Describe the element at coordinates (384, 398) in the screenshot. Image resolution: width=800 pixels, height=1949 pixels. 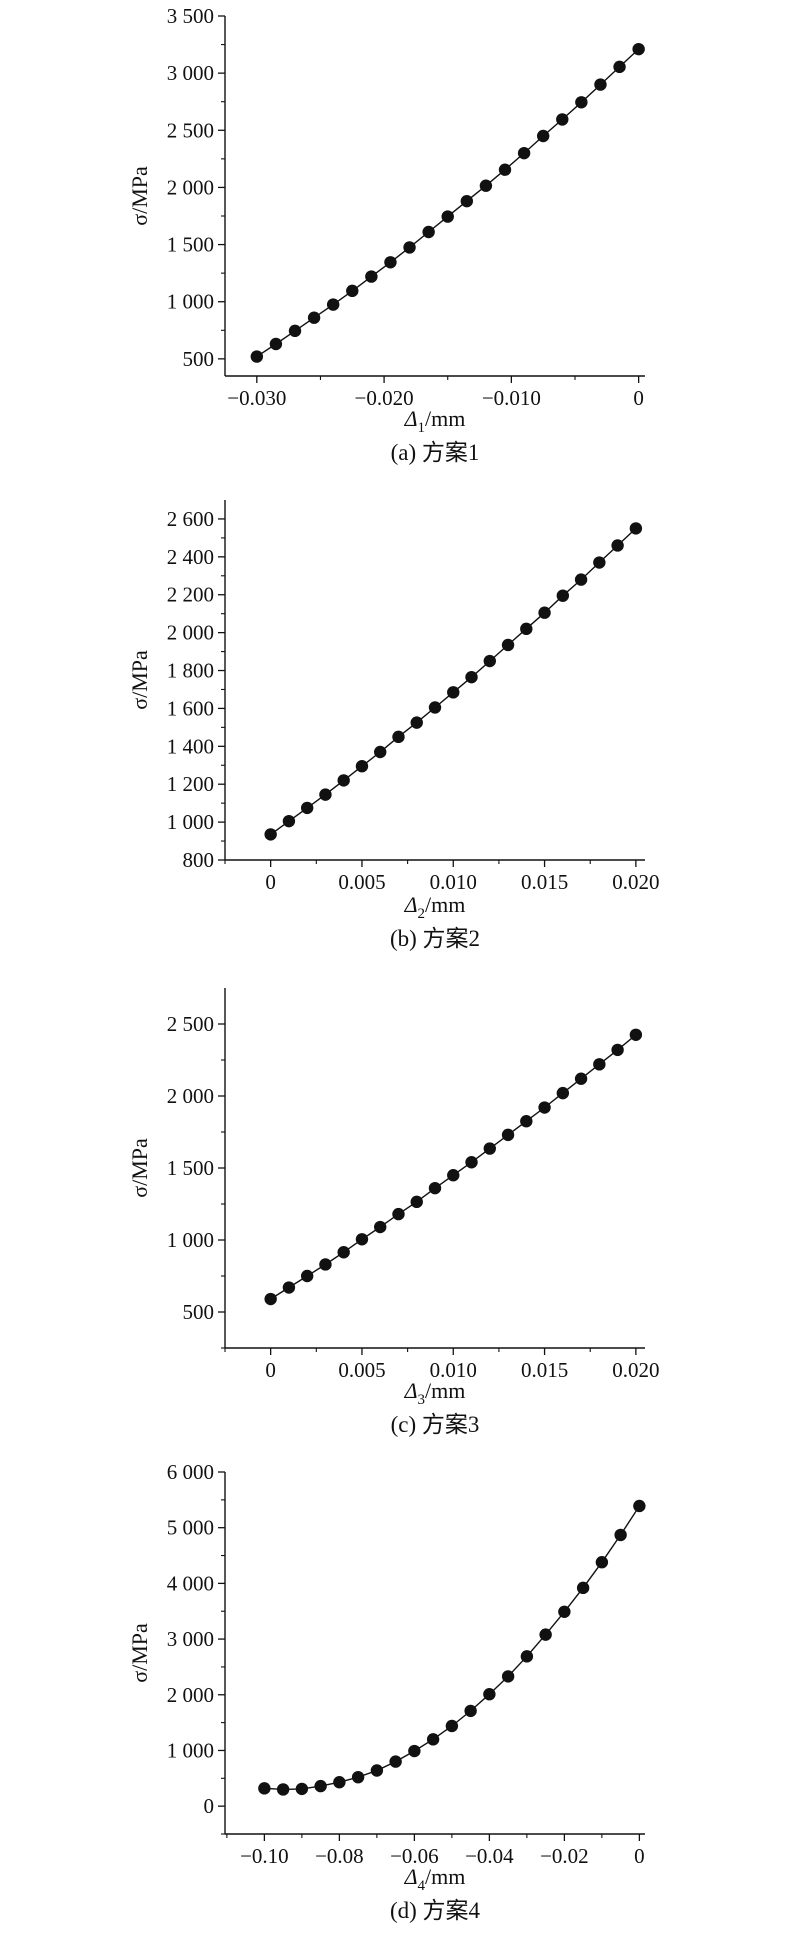
I see `x-tick-label: −0.020` at that location.